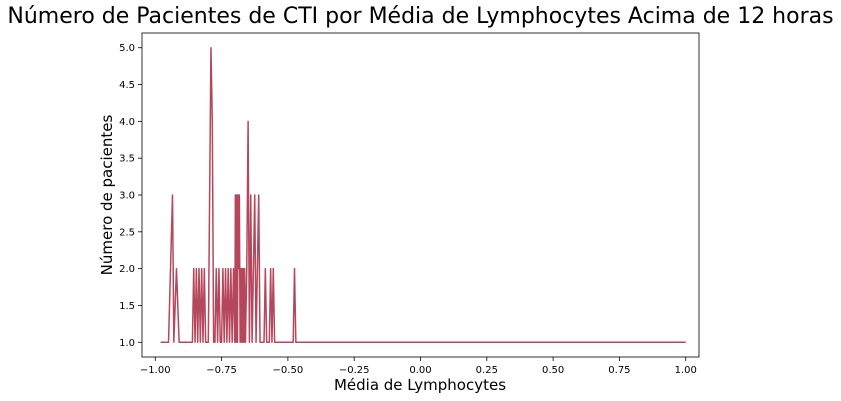 The height and width of the screenshot is (401, 841). Describe the element at coordinates (221, 370) in the screenshot. I see `x-tick-label: −0.75` at that location.